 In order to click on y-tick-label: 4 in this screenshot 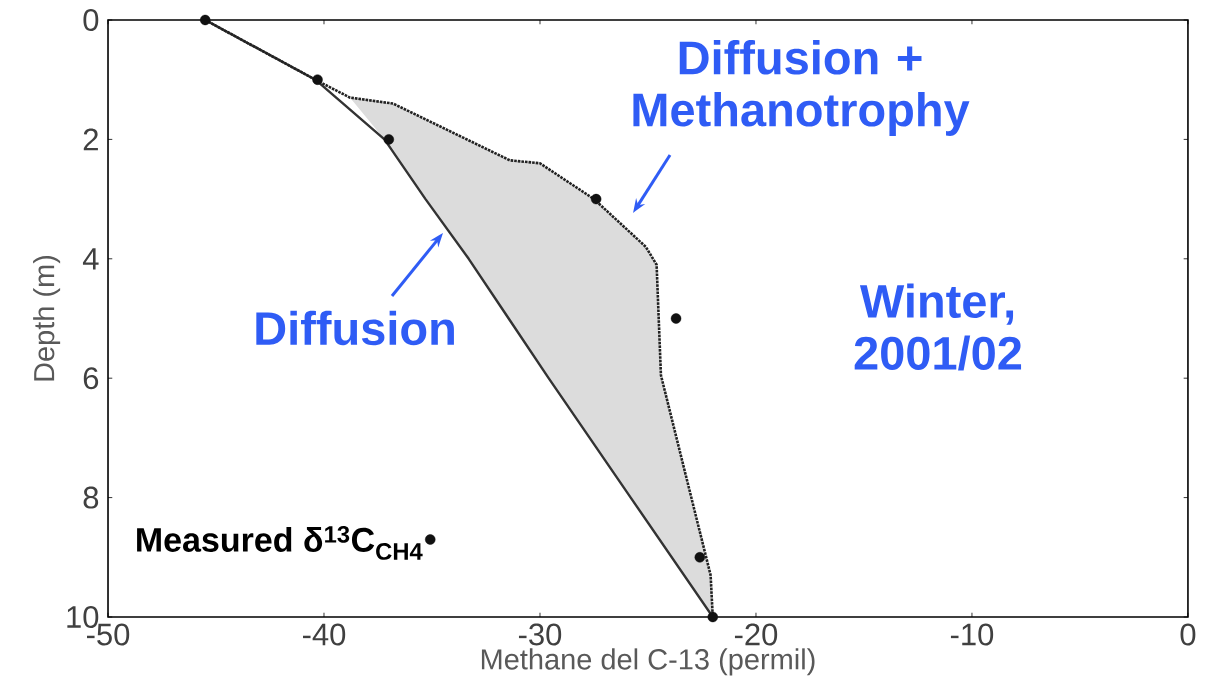, I will do `click(90, 259)`.